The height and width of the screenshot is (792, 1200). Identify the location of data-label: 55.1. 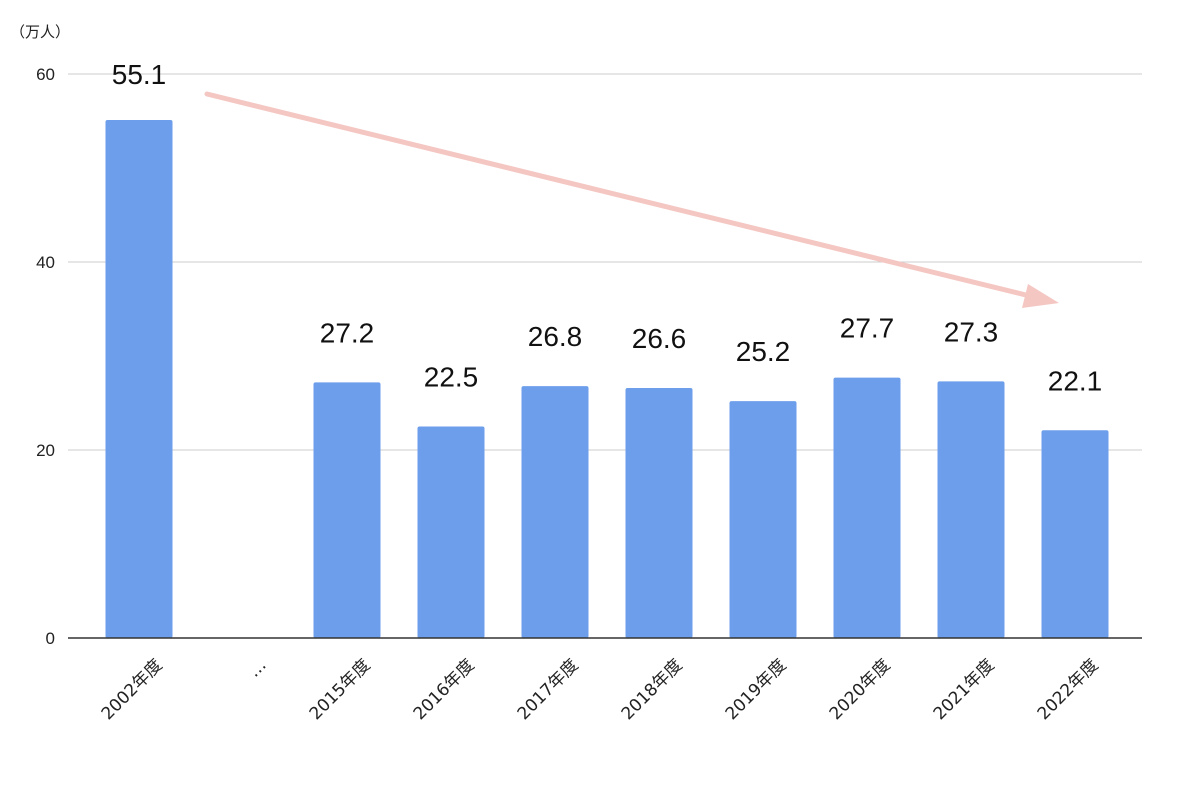
(139, 74).